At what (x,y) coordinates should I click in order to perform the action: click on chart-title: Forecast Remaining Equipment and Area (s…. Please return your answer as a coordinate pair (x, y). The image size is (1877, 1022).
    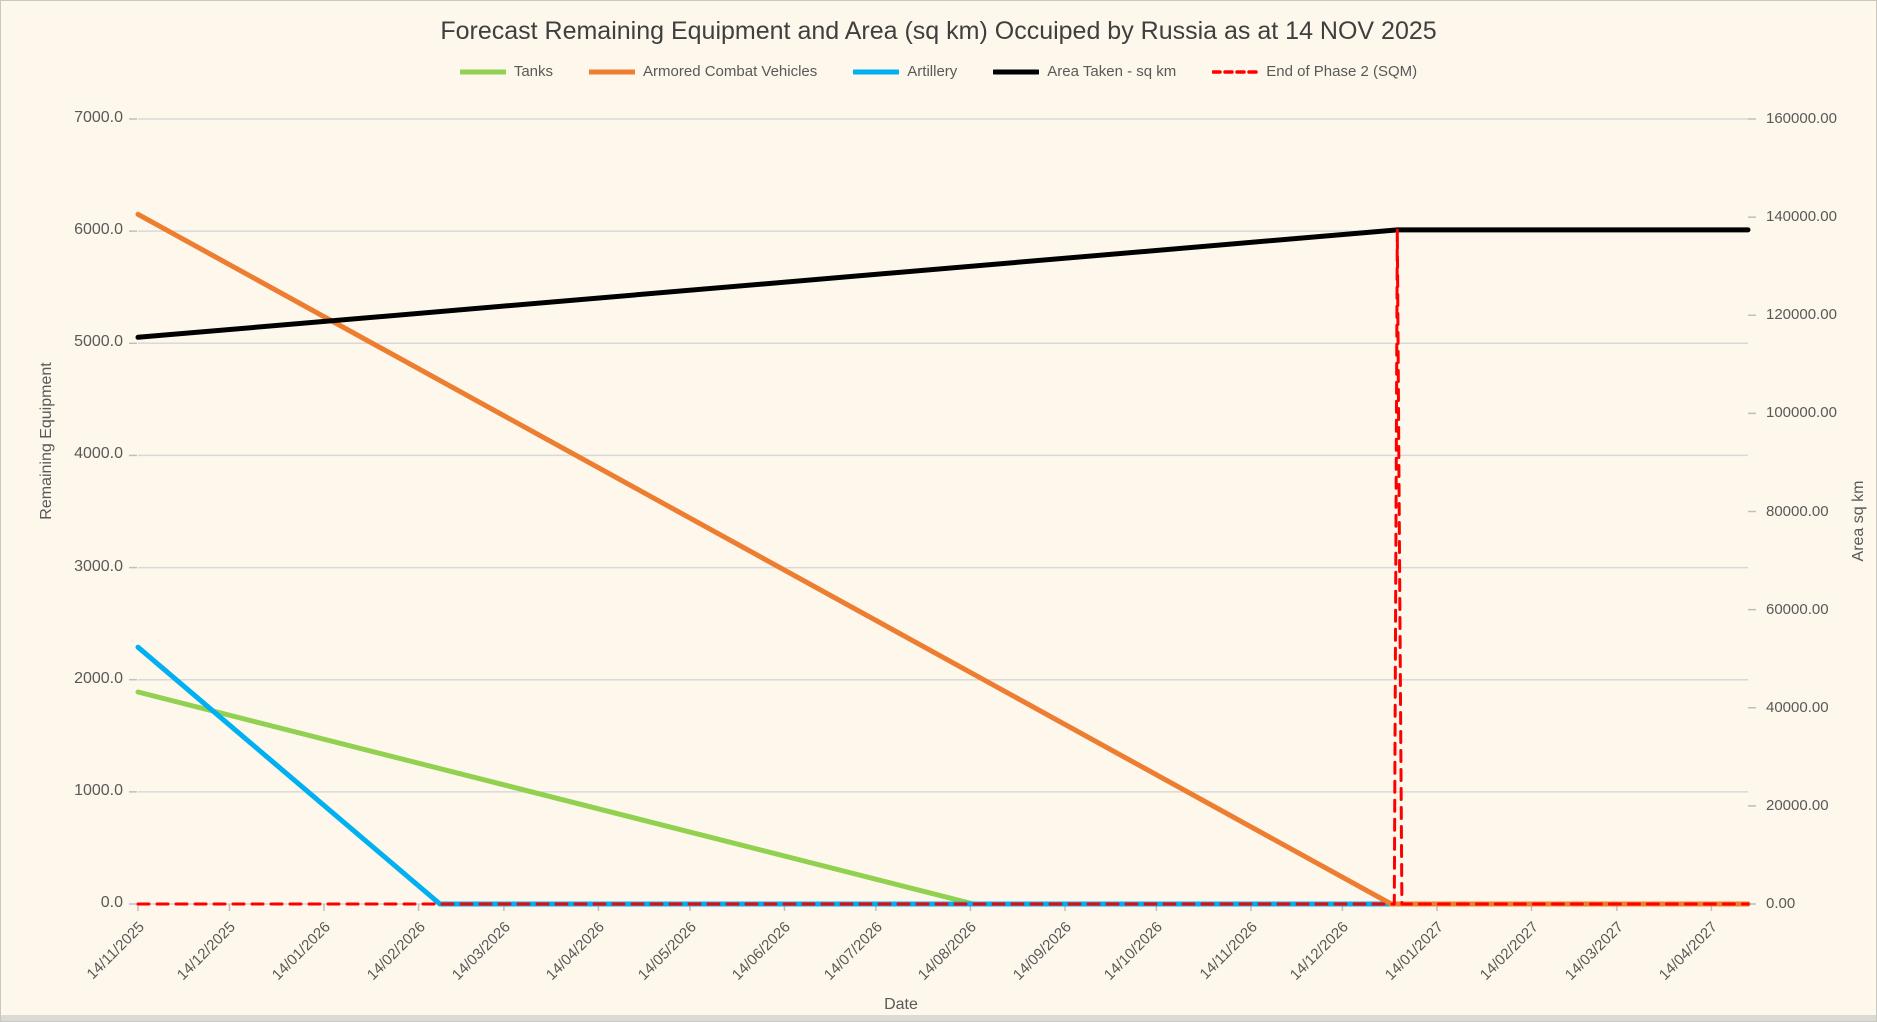
    Looking at the image, I should click on (938, 31).